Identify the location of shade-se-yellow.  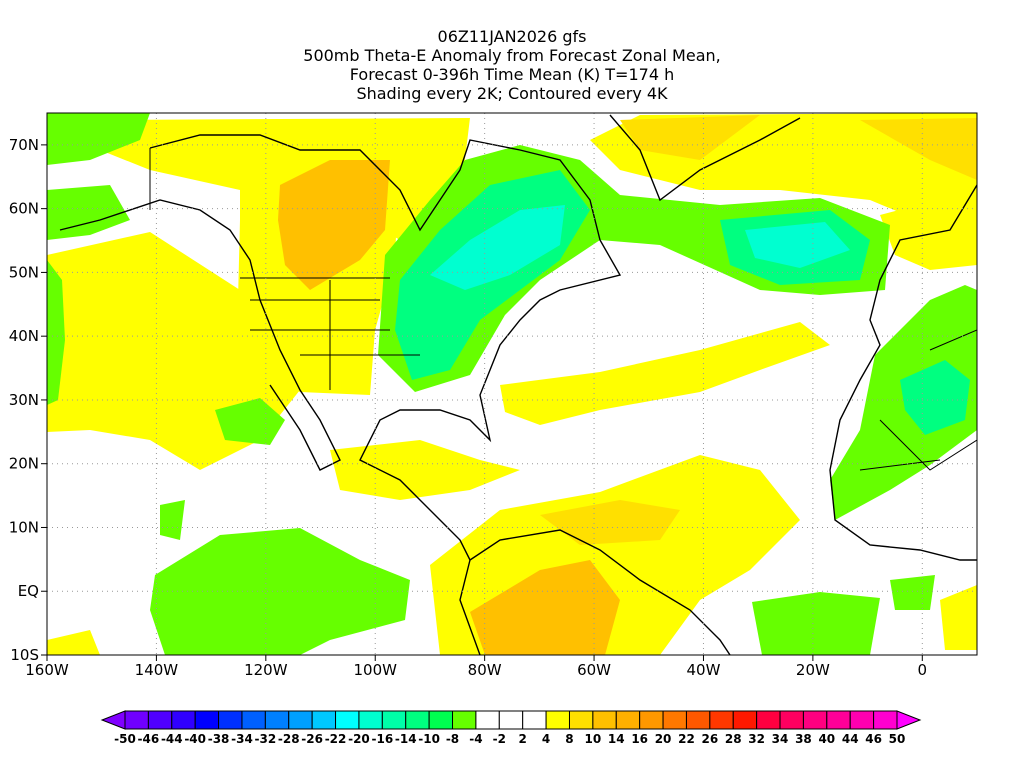
(958, 617).